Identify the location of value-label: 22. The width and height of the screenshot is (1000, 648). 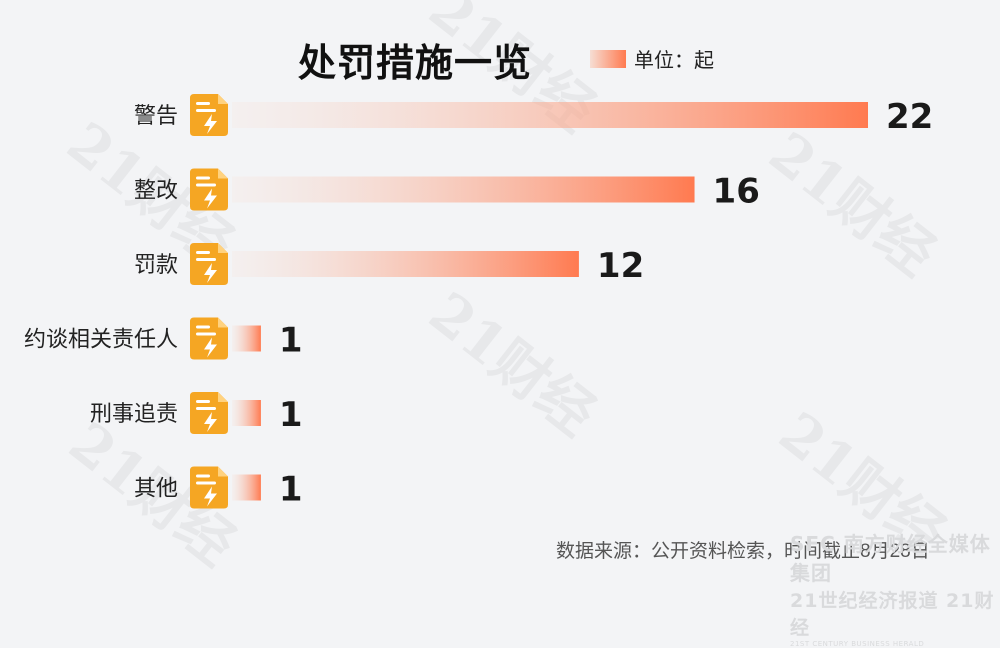
(909, 117).